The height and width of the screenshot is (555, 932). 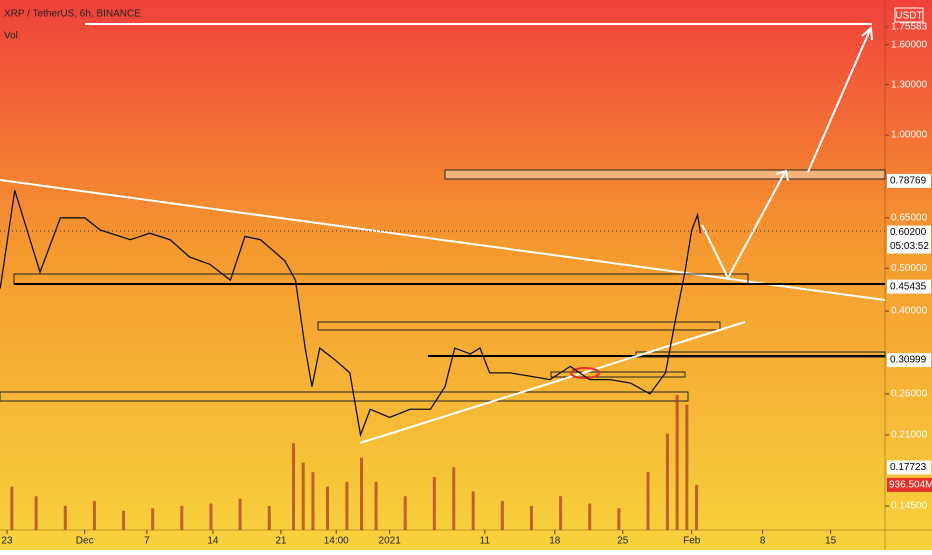 What do you see at coordinates (281, 541) in the screenshot?
I see `x-tick-label: 21` at bounding box center [281, 541].